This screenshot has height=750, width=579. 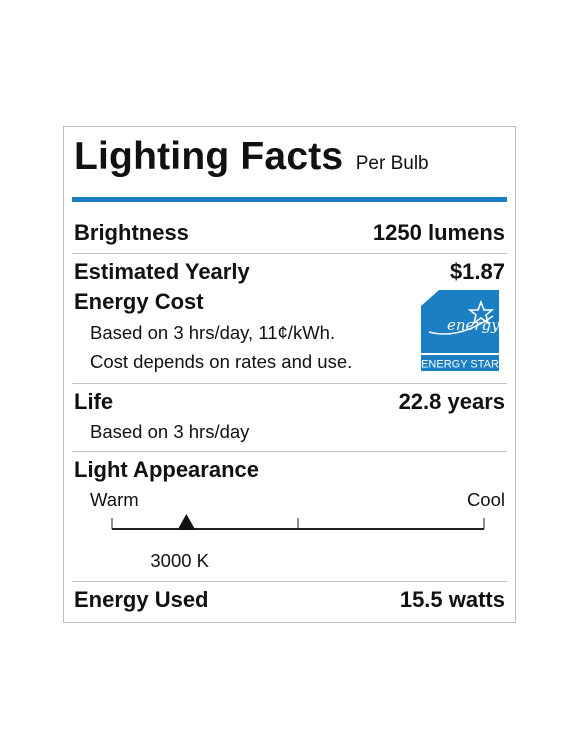 I want to click on cool-label: Cool, so click(x=485, y=499).